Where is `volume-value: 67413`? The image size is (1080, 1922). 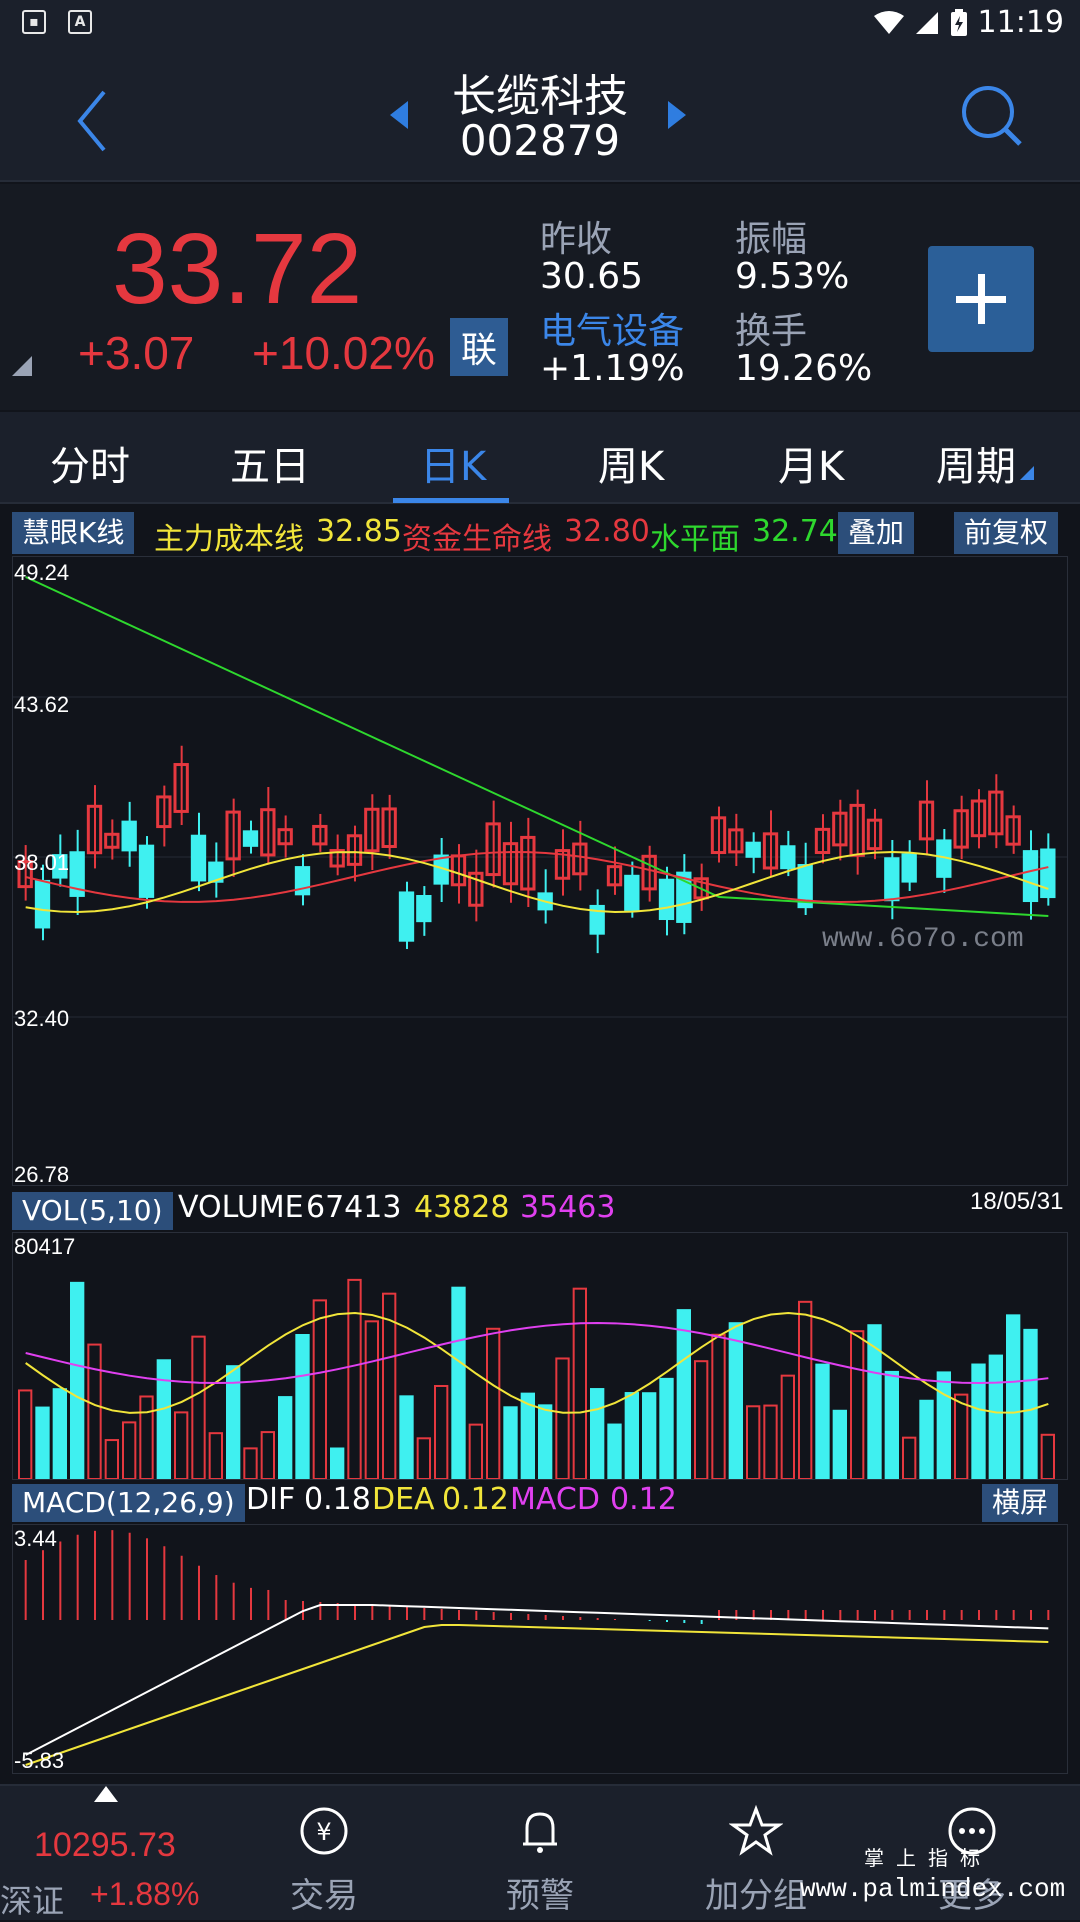
volume-value: 67413 is located at coordinates (354, 1207).